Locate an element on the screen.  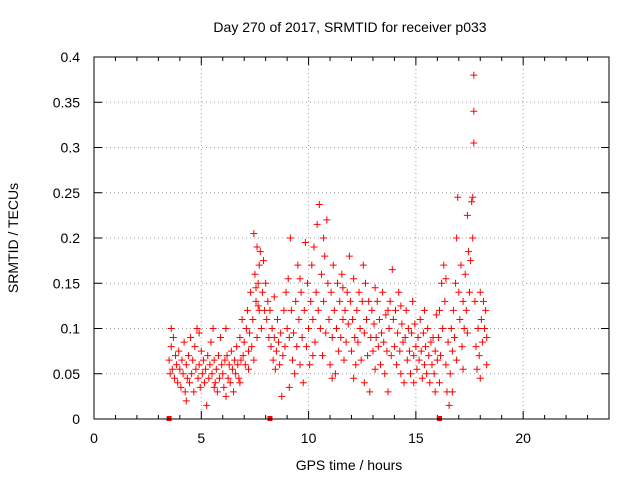
y-tick-label: 0.05 is located at coordinates (66, 374).